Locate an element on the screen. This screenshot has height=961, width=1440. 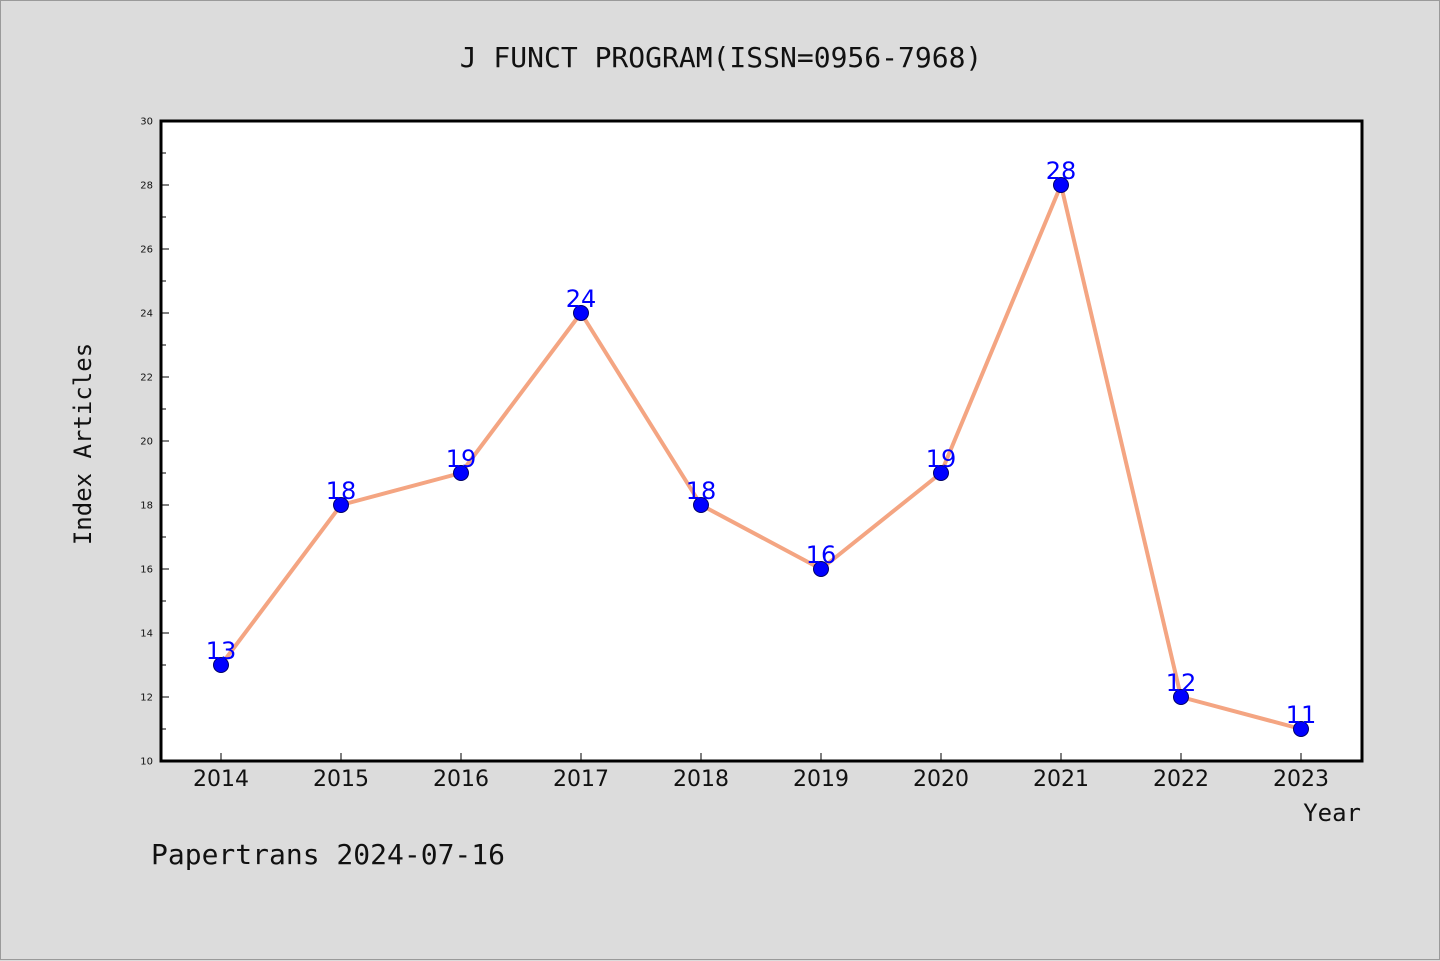
y-axis-label: Index Articles is located at coordinates (83, 444).